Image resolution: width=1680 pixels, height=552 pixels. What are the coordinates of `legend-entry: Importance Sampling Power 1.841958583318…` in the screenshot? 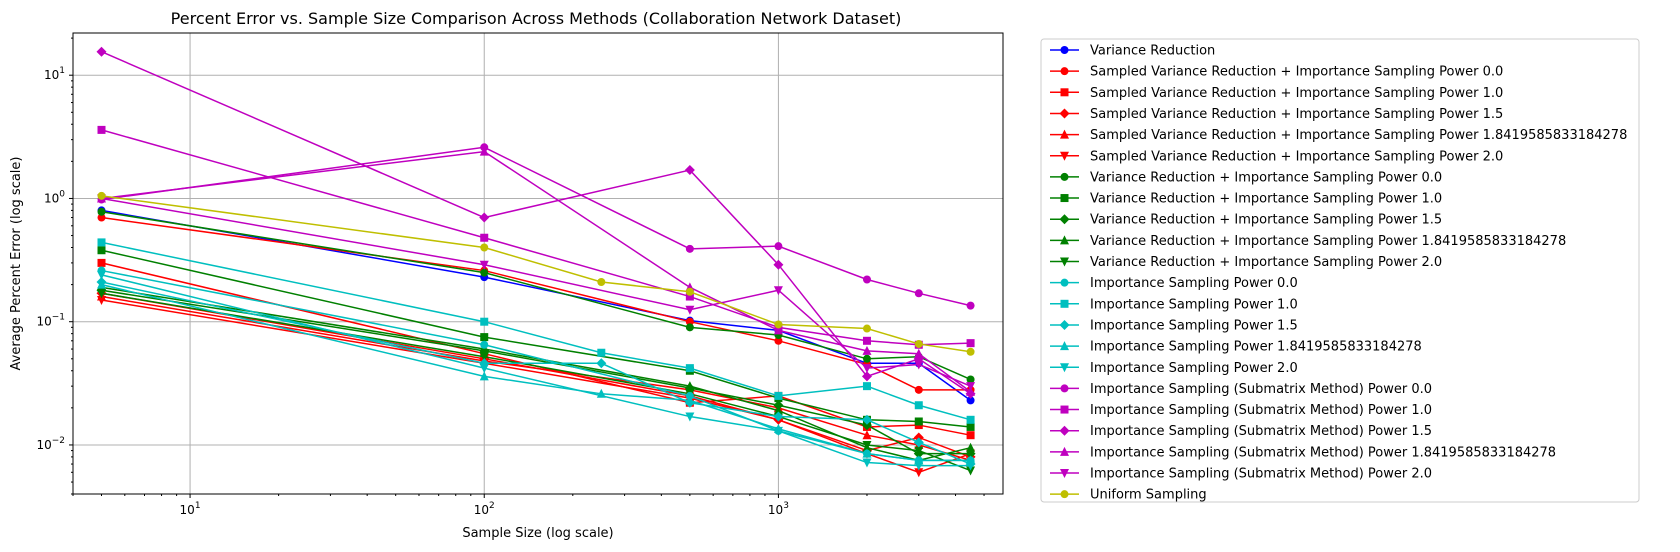 It's located at (1236, 347).